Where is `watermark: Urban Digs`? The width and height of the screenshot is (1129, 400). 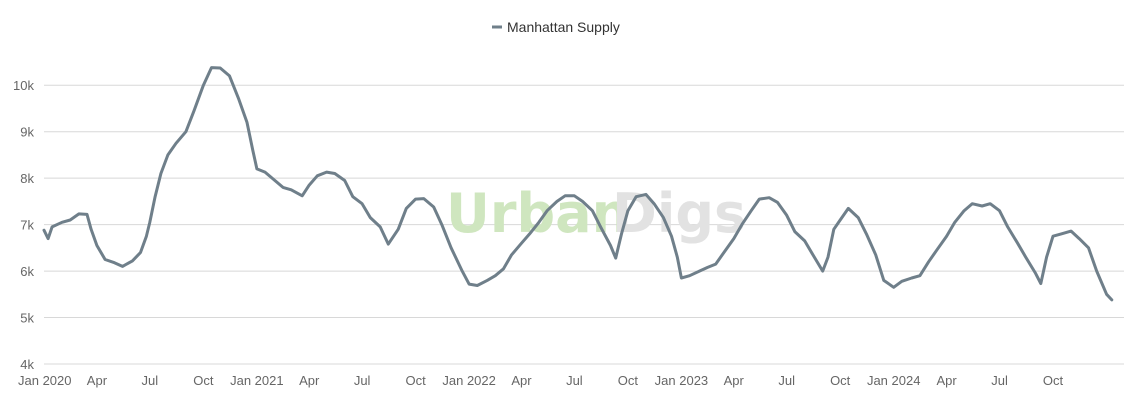 watermark: Urban Digs is located at coordinates (596, 213).